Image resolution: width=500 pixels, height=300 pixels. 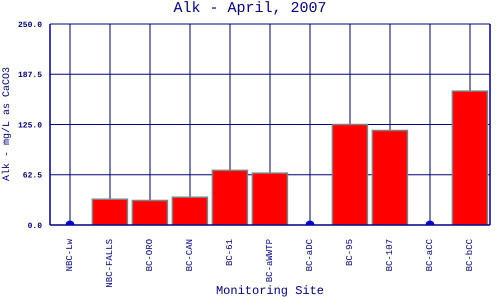 I want to click on y-axis-title: Alk - mg/L as CaCO3, so click(x=8, y=124).